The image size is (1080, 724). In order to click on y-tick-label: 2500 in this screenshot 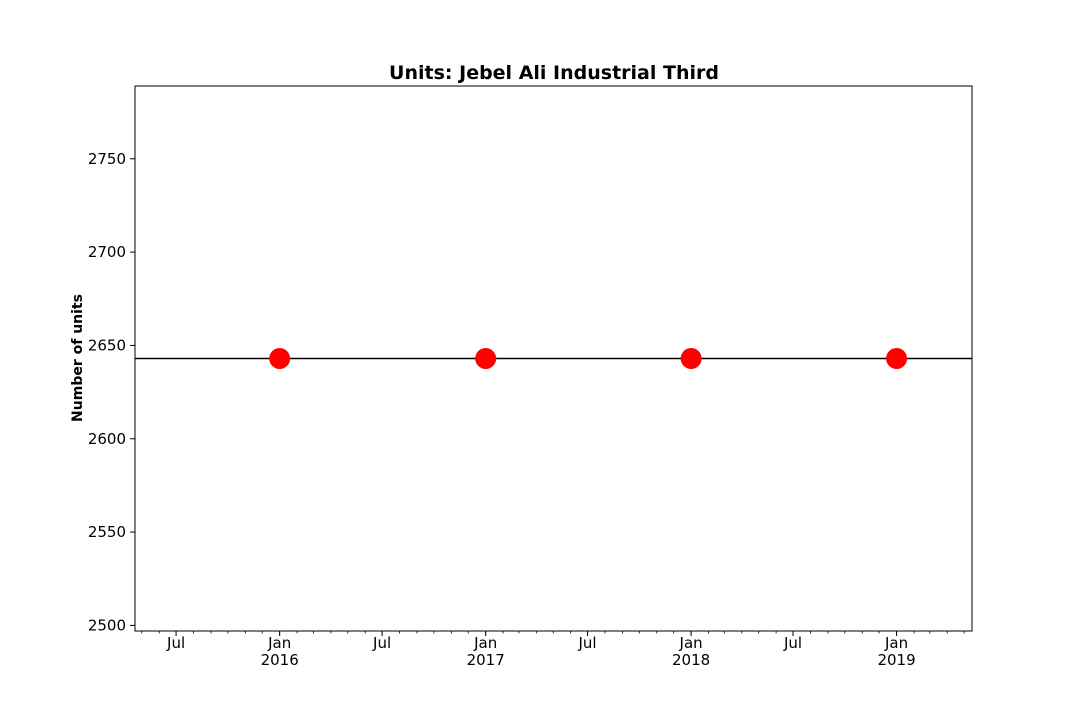, I will do `click(107, 625)`.